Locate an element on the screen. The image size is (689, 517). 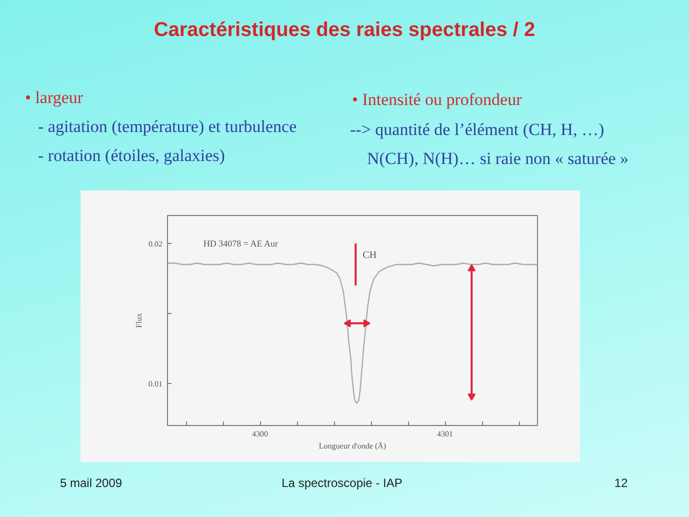
text: • Intensité ou profondeur is located at coordinates (437, 100).